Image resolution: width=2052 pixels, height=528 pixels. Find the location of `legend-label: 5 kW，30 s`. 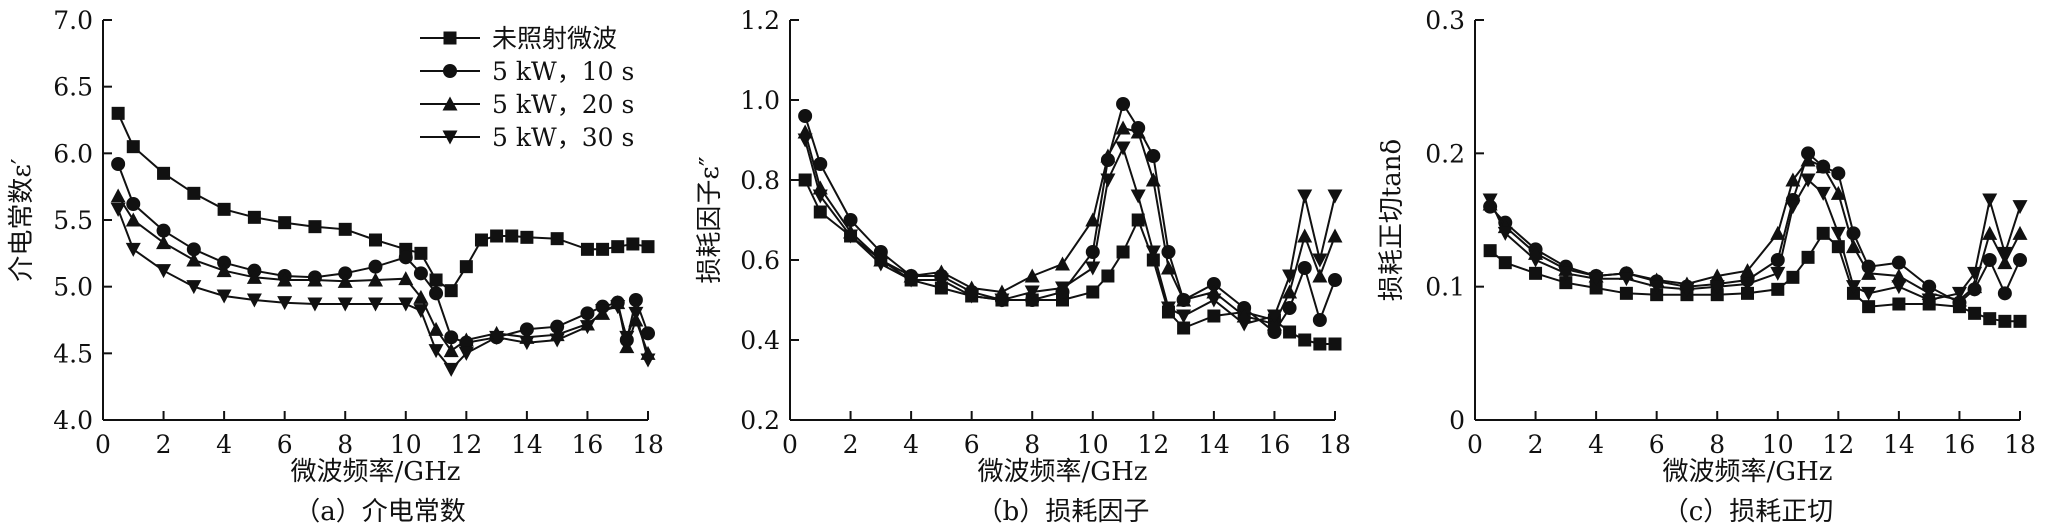

legend-label: 5 kW，30 s is located at coordinates (563, 137).